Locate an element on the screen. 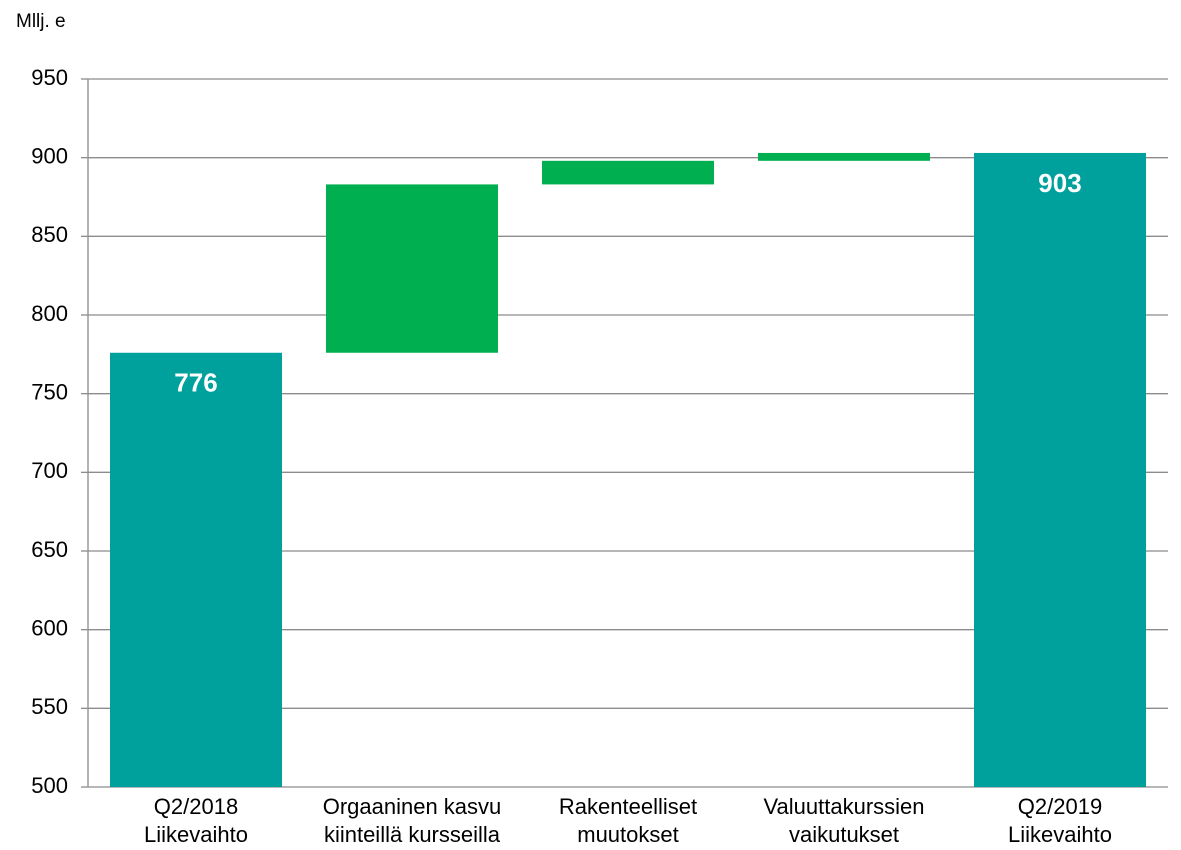 The image size is (1181, 850). y-tick-label: 600 is located at coordinates (49, 627).